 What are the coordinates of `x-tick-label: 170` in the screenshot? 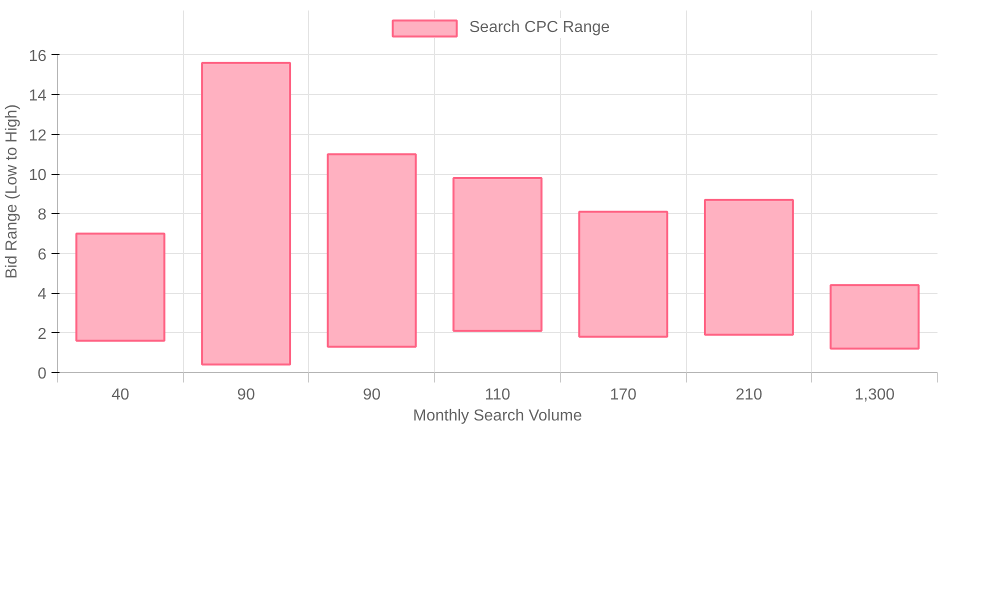 It's located at (623, 395).